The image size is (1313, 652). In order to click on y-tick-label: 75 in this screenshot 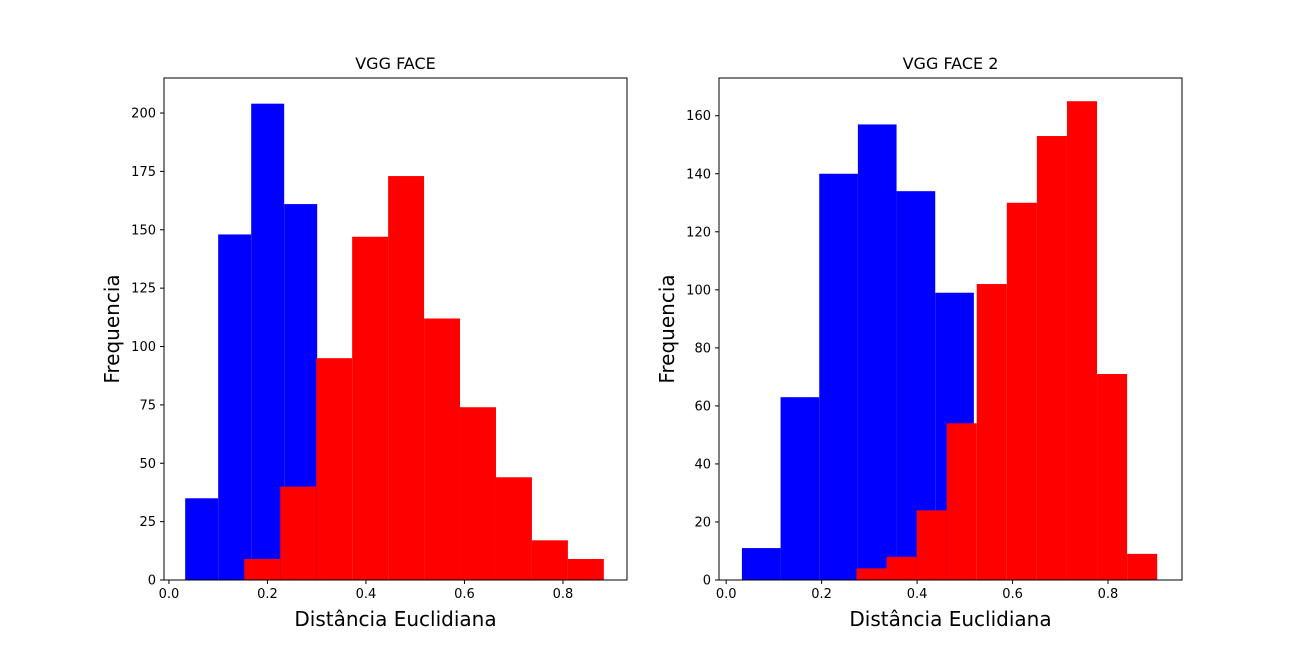, I will do `click(147, 405)`.